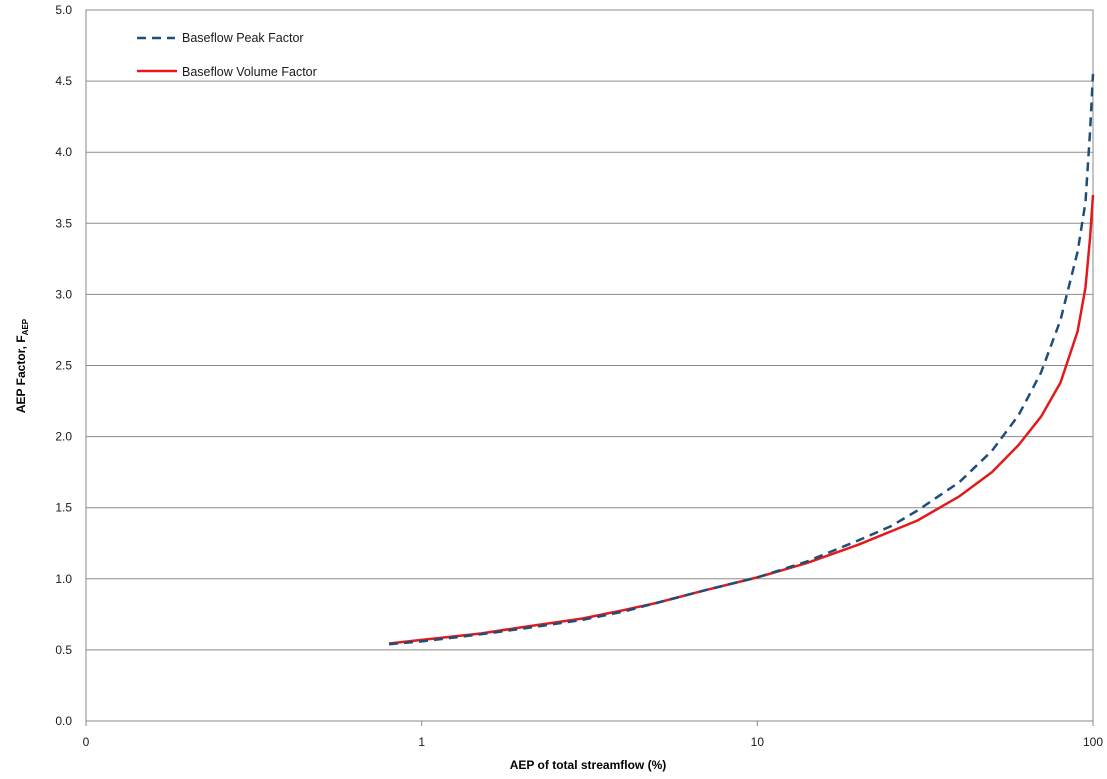 The width and height of the screenshot is (1107, 779). I want to click on y-tick-label: 3.5, so click(63, 223).